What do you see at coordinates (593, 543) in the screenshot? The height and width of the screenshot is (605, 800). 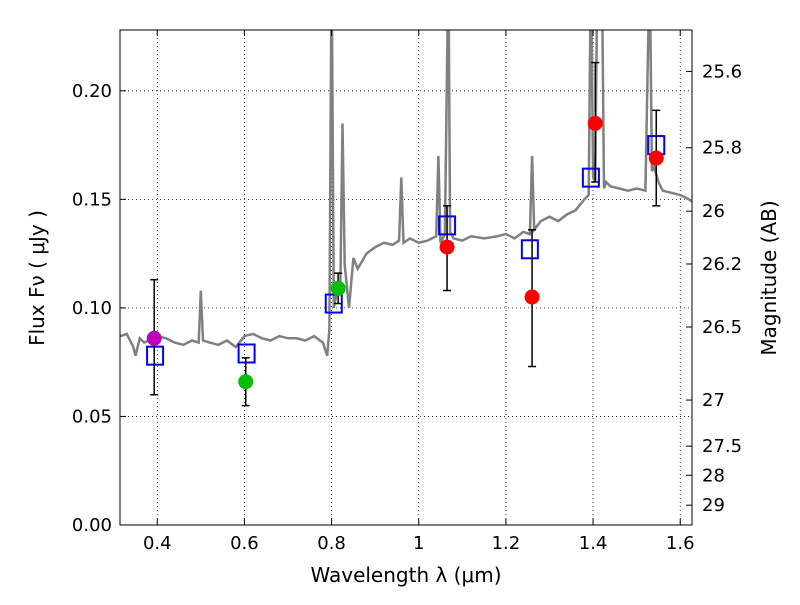 I see `x-tick-label: 1.4` at bounding box center [593, 543].